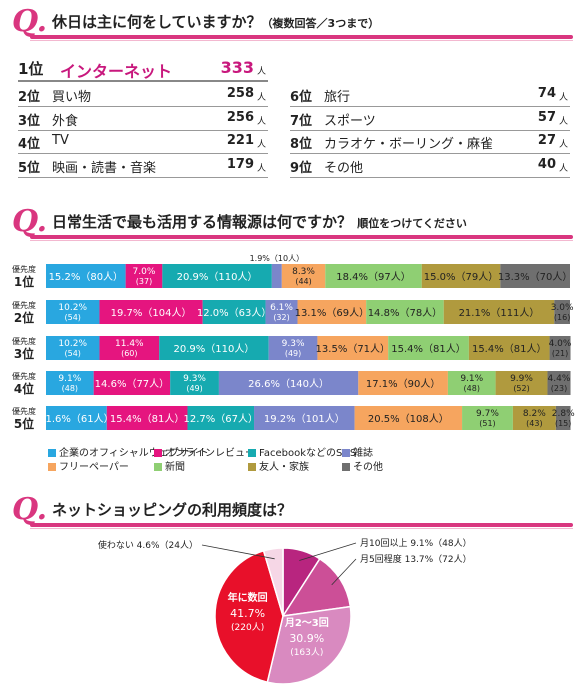 Image resolution: width=581 pixels, height=697 pixels. Describe the element at coordinates (521, 388) in the screenshot. I see `data-label: (52)` at that location.